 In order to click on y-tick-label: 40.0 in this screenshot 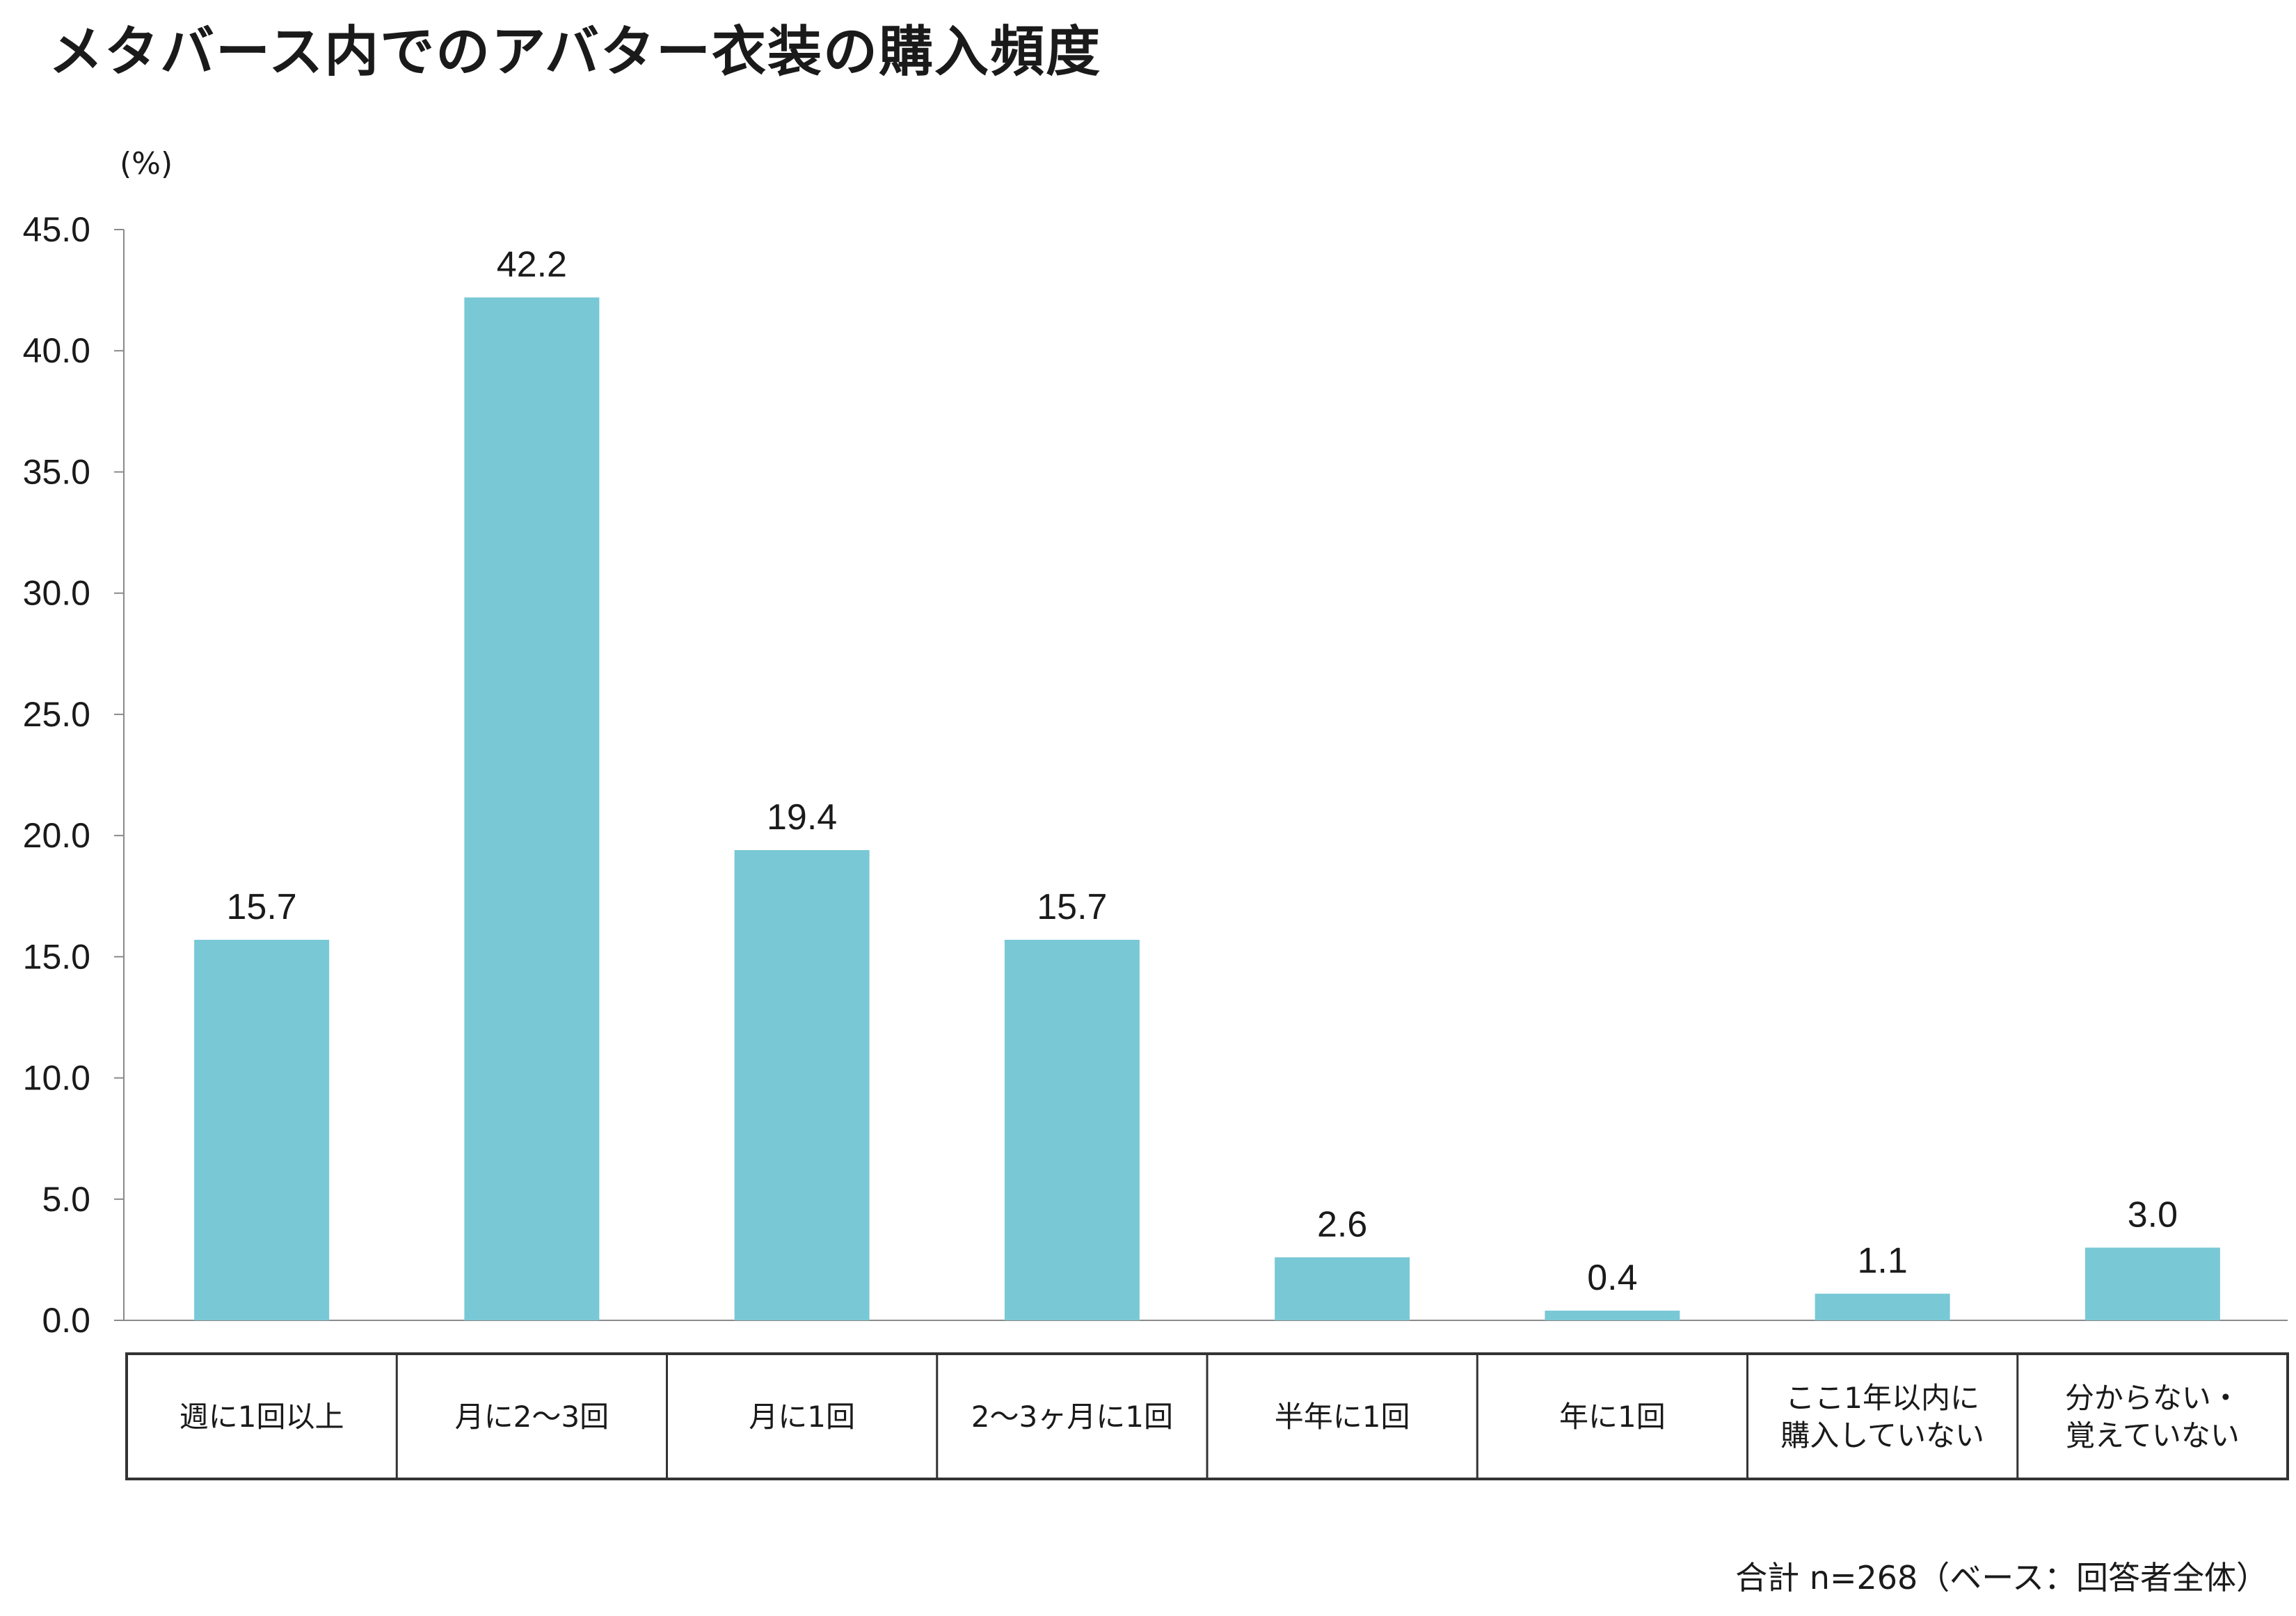, I will do `click(57, 350)`.